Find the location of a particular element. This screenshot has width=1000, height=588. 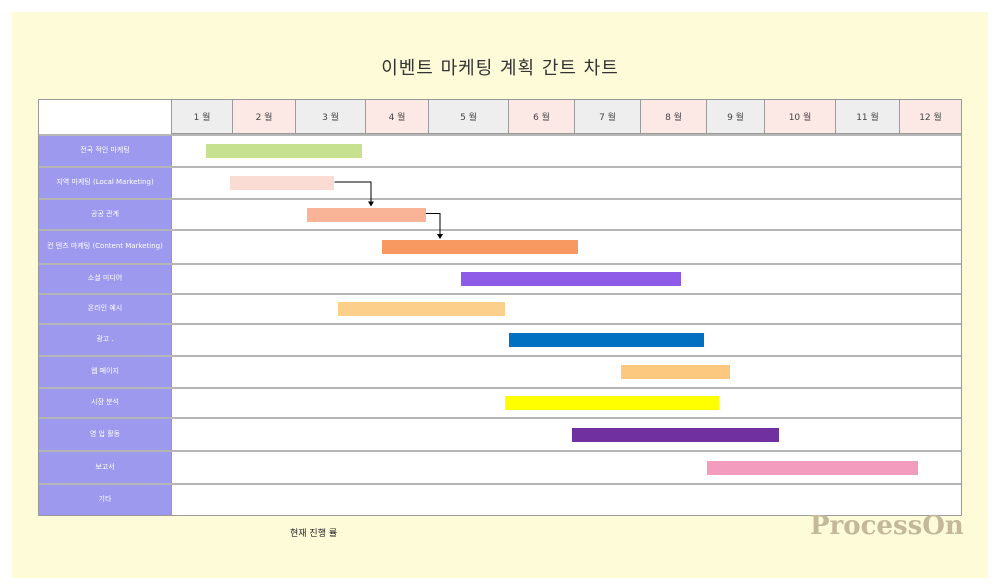

task-row: 컨 텐츠 마케팅 (Content Marketing) is located at coordinates (500, 246).